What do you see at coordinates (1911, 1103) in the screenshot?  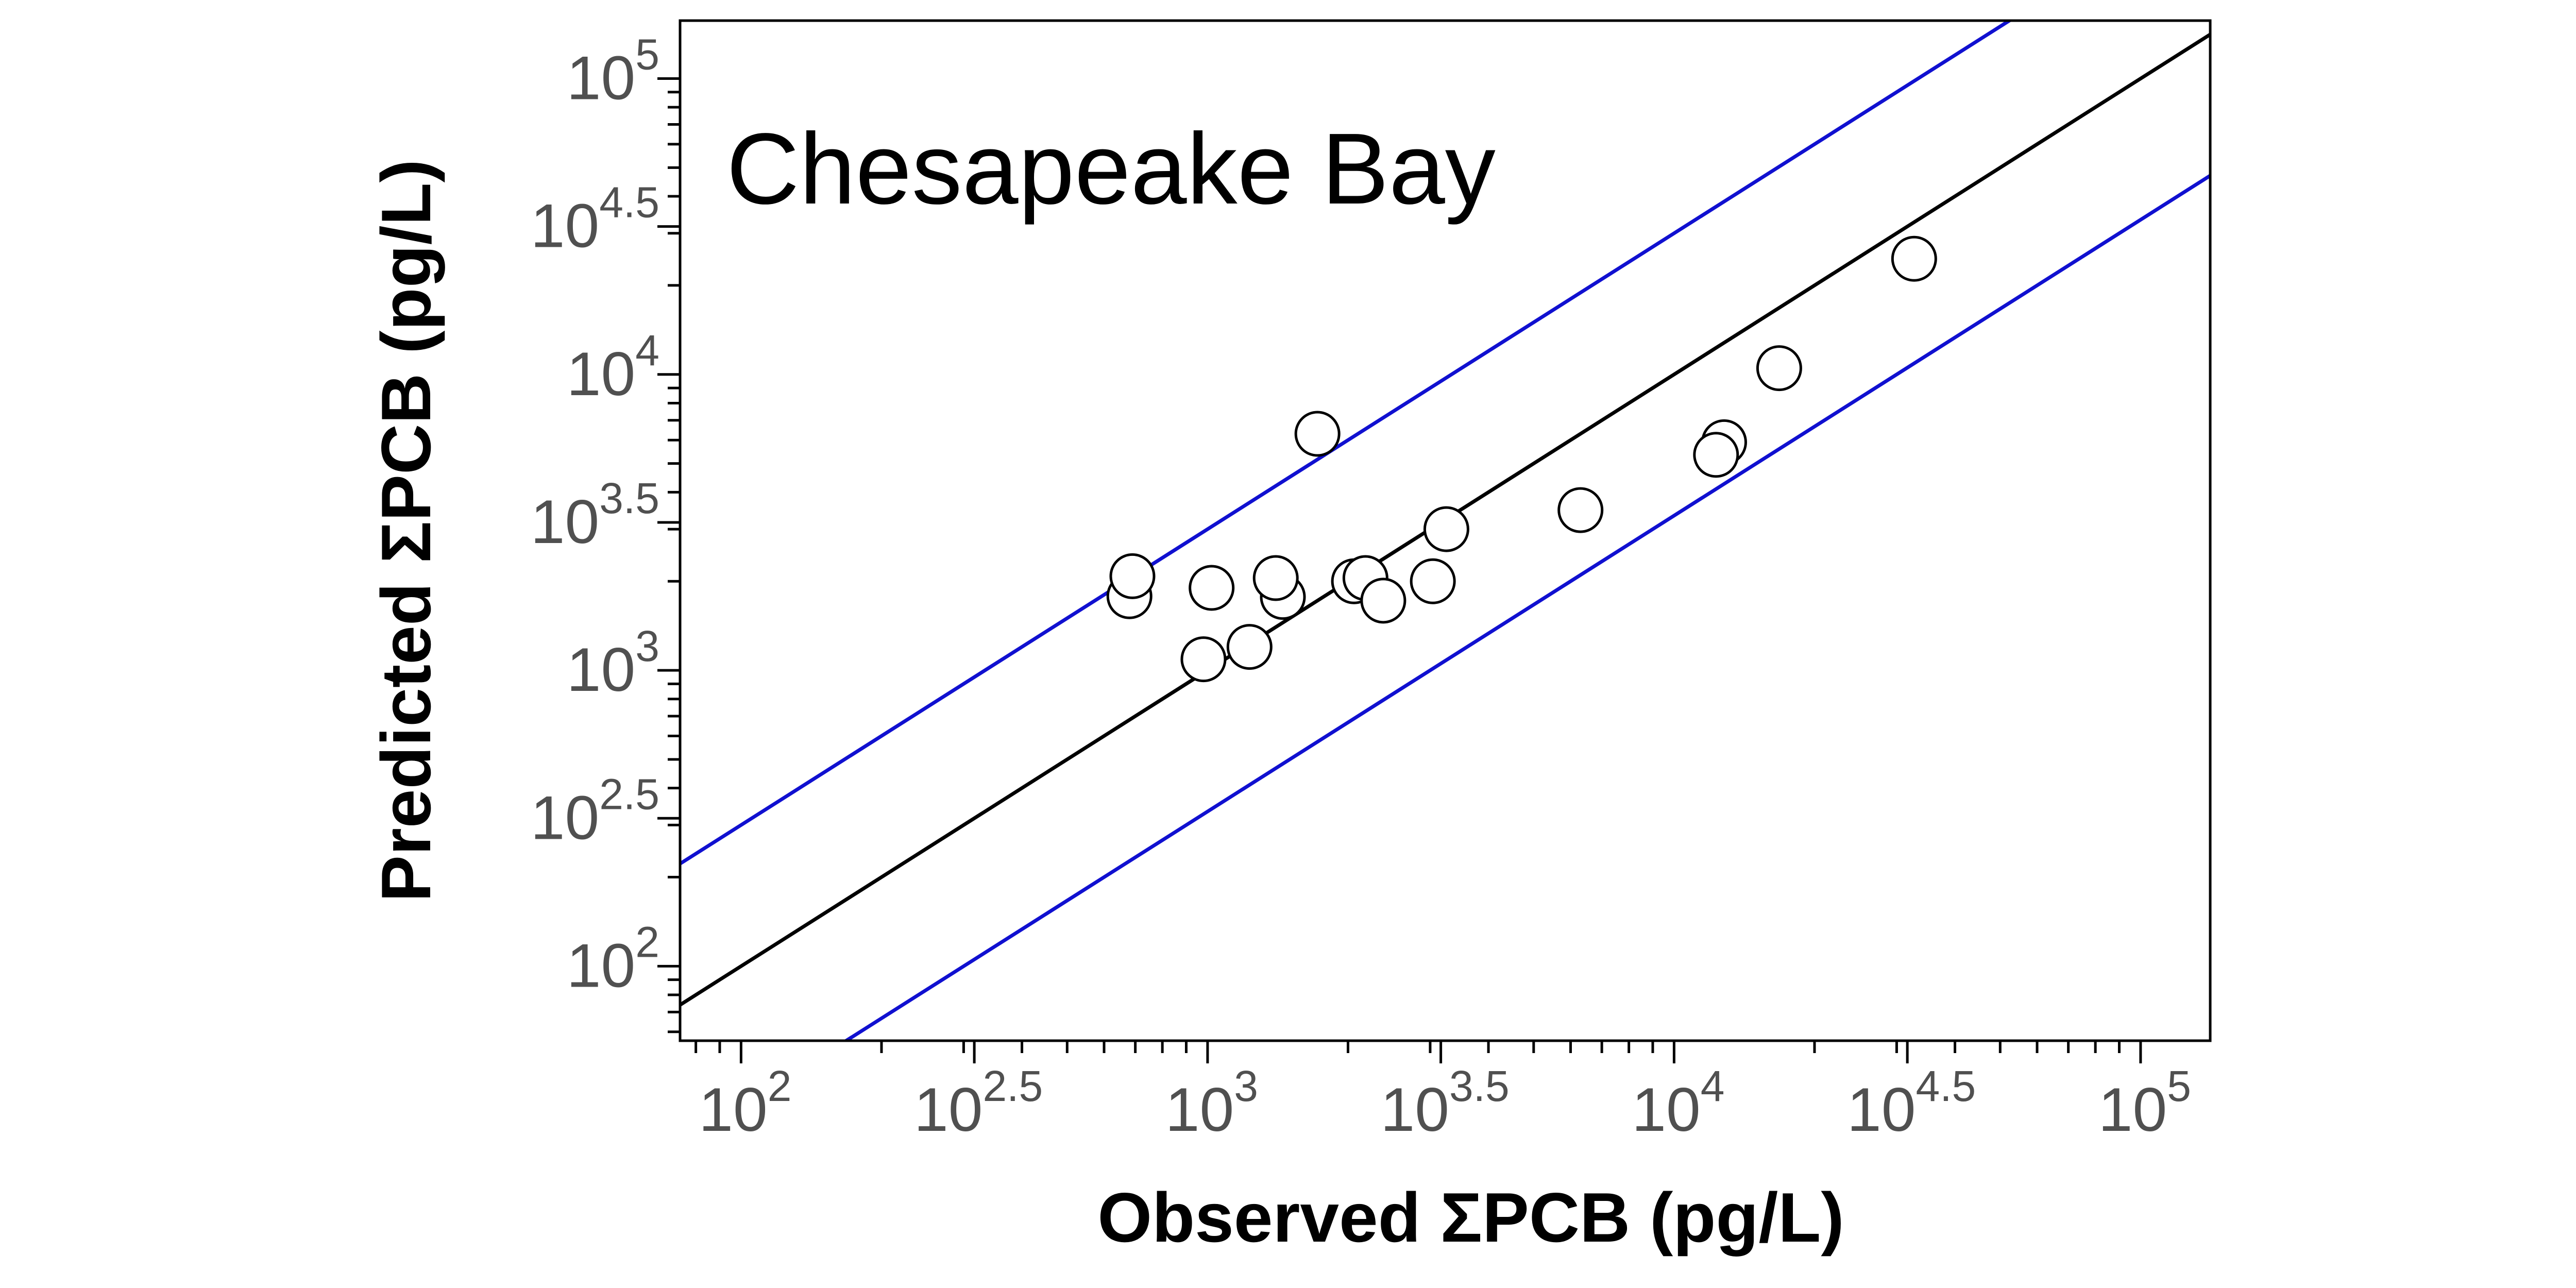 I see `x-tick-label: 104.5` at bounding box center [1911, 1103].